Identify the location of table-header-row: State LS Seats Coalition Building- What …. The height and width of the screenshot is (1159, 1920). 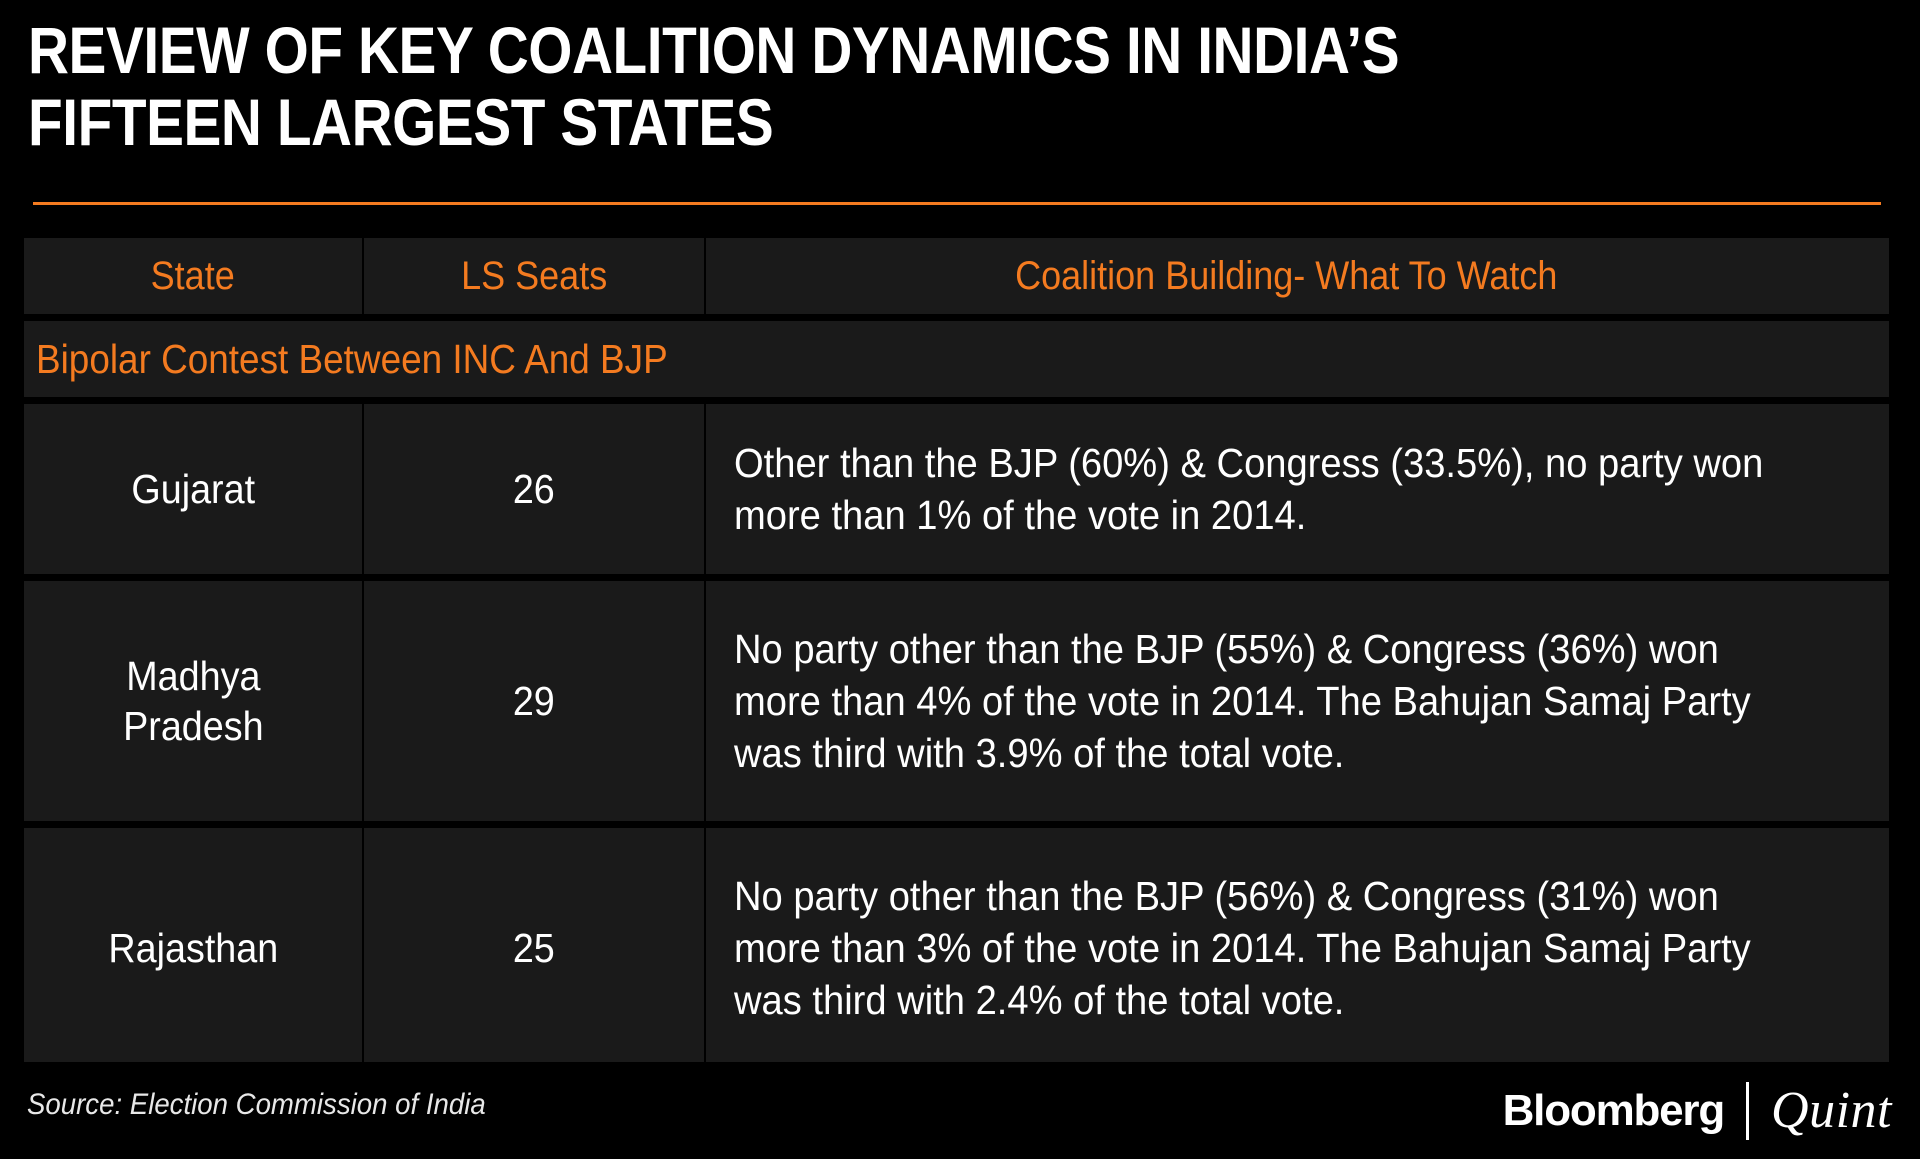
(956, 276).